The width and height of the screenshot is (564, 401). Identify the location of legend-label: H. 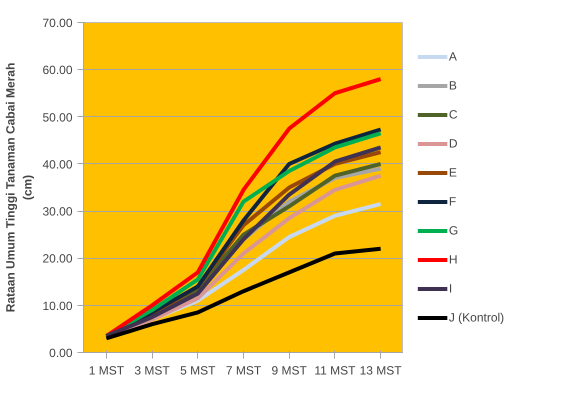
(453, 259).